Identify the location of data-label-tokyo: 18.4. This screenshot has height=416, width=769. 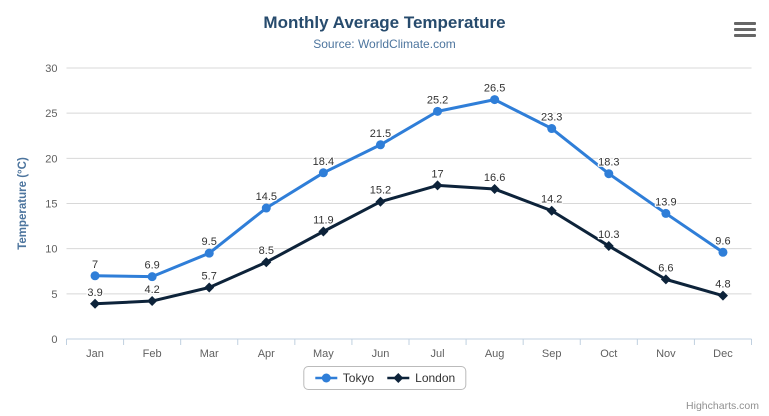
(323, 162).